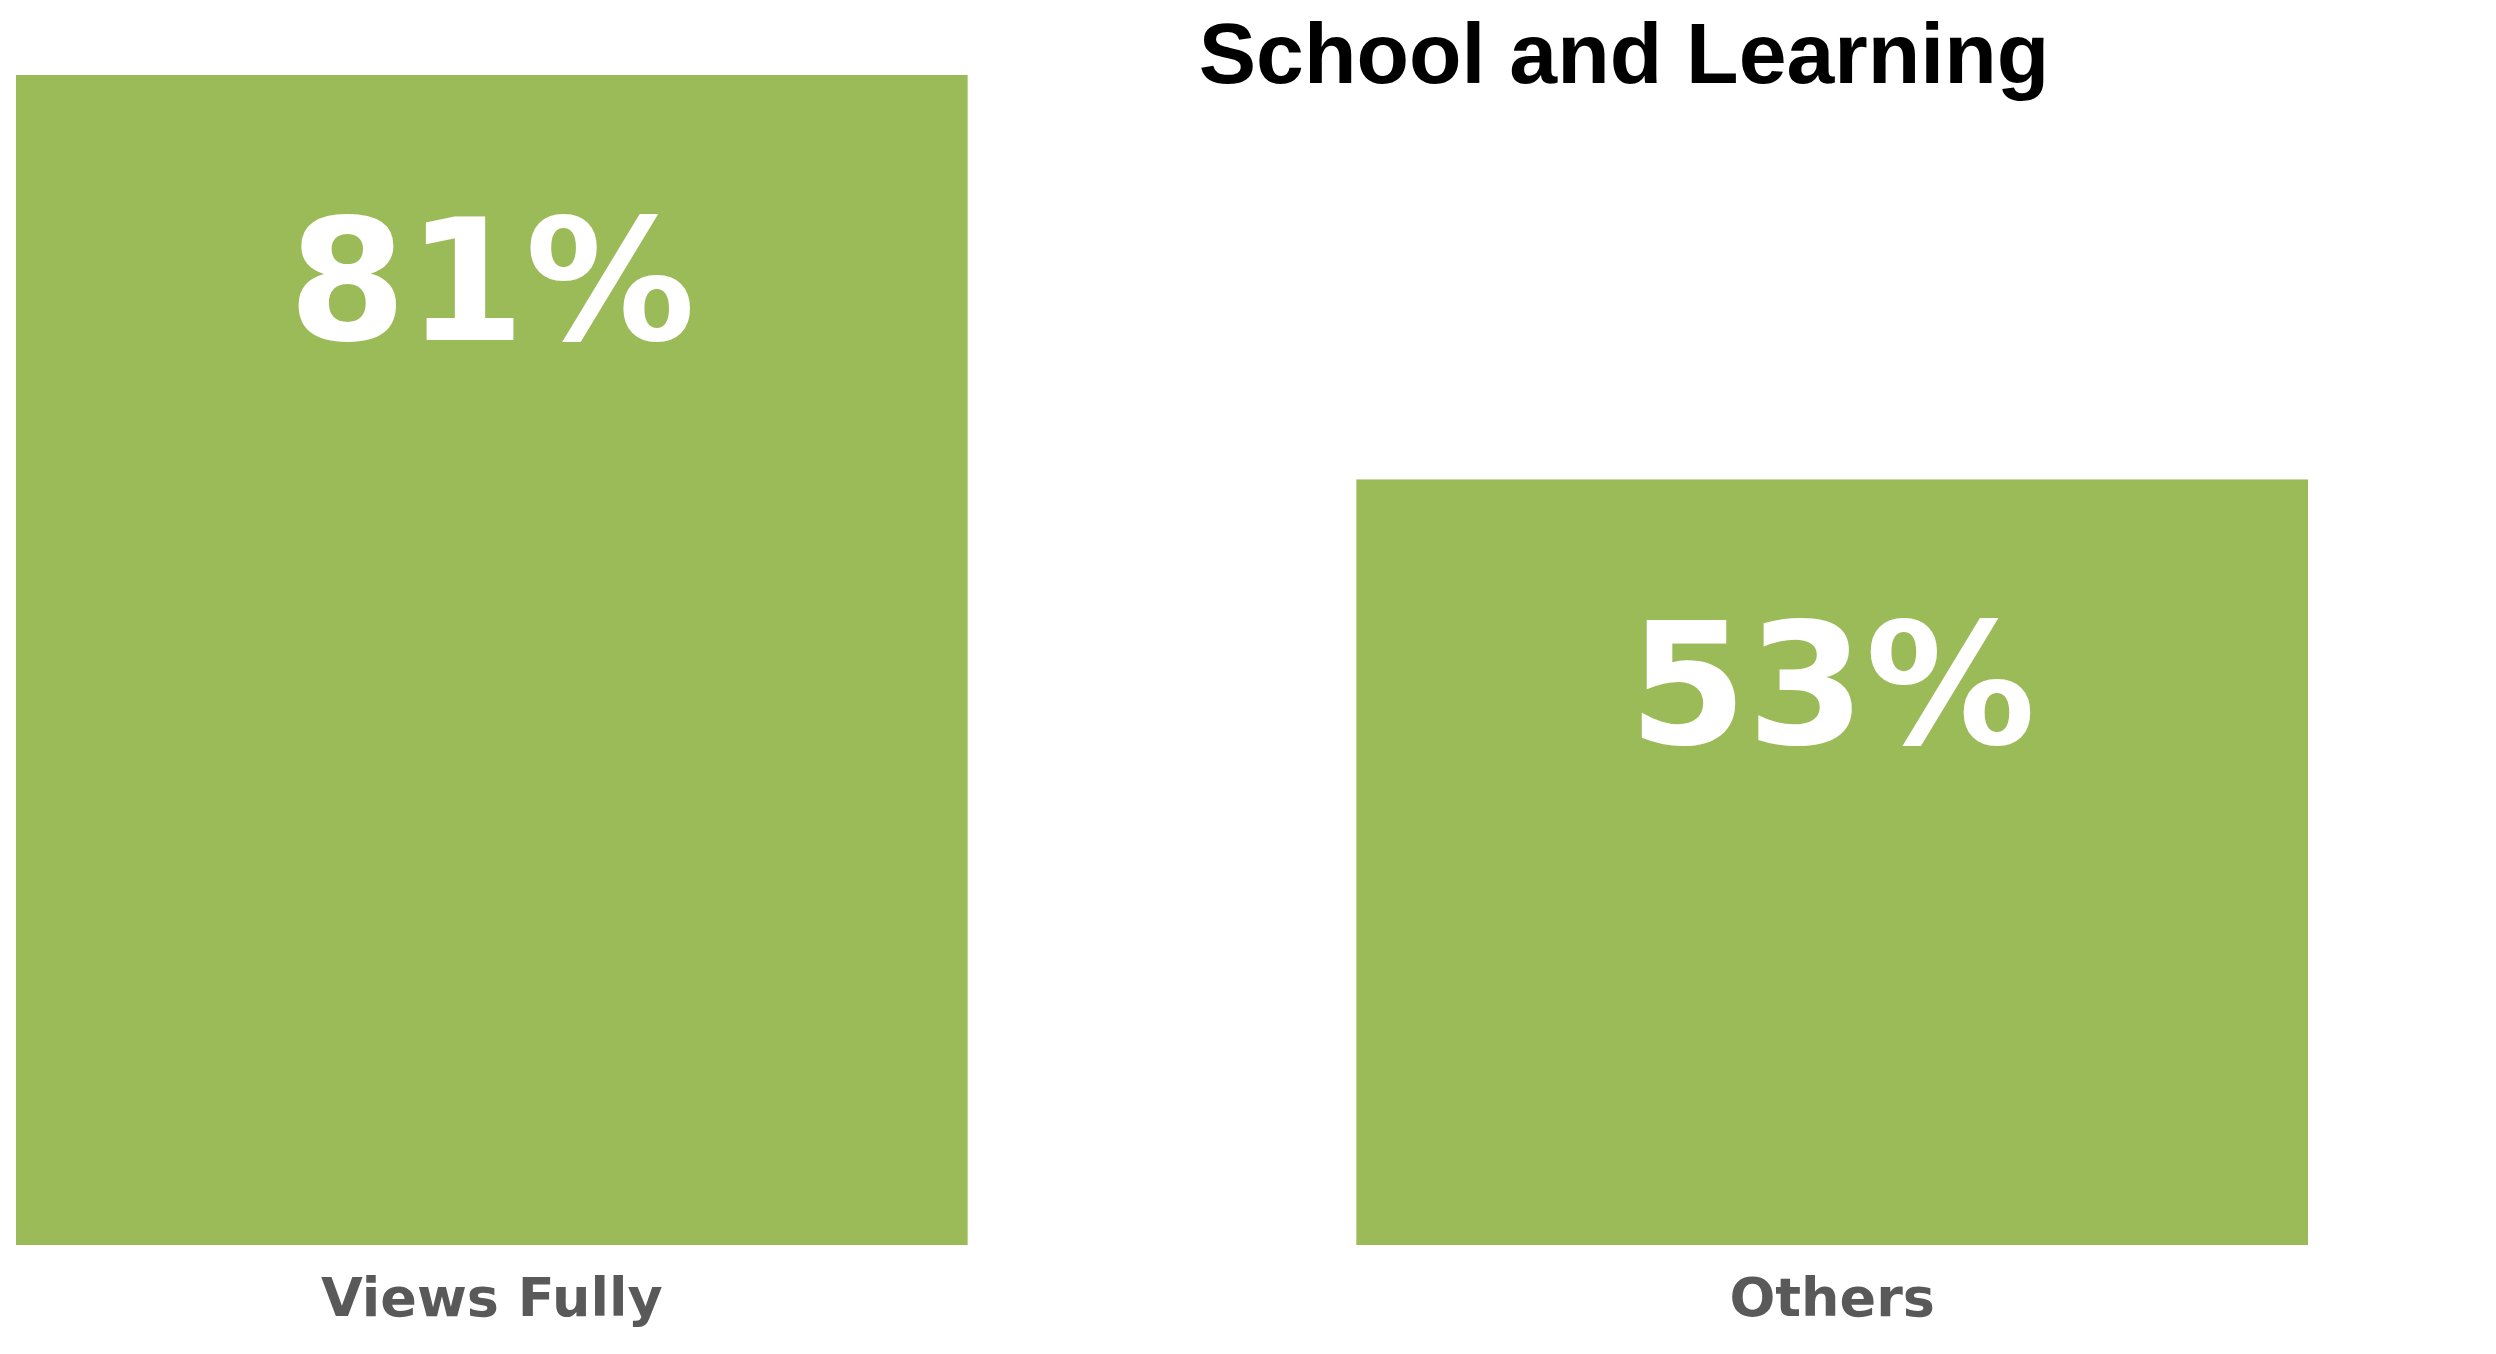  Describe the element at coordinates (1832, 685) in the screenshot. I see `data-label: 53%` at that location.